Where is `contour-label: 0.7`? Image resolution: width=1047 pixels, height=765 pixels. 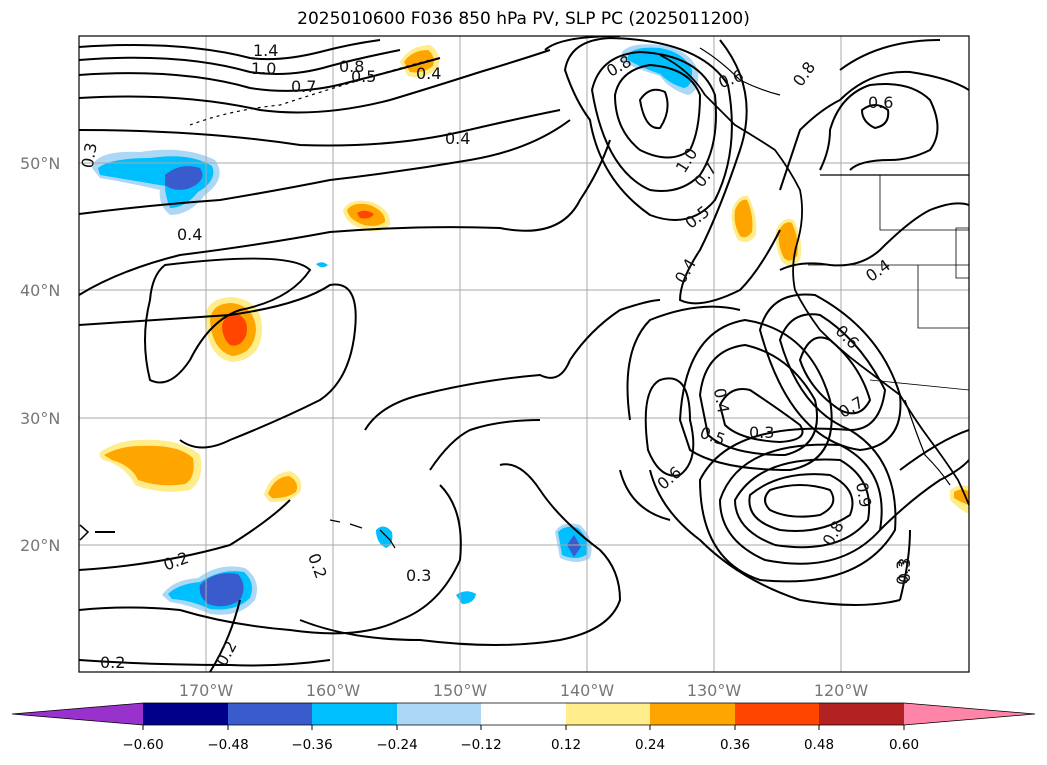 contour-label: 0.7 is located at coordinates (303, 86).